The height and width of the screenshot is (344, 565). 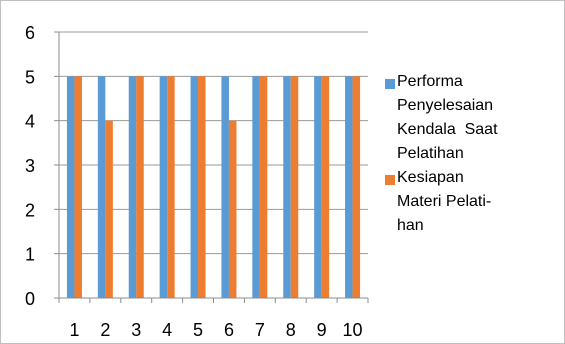 What do you see at coordinates (30, 255) in the screenshot?
I see `y-tick-label-1: 1` at bounding box center [30, 255].